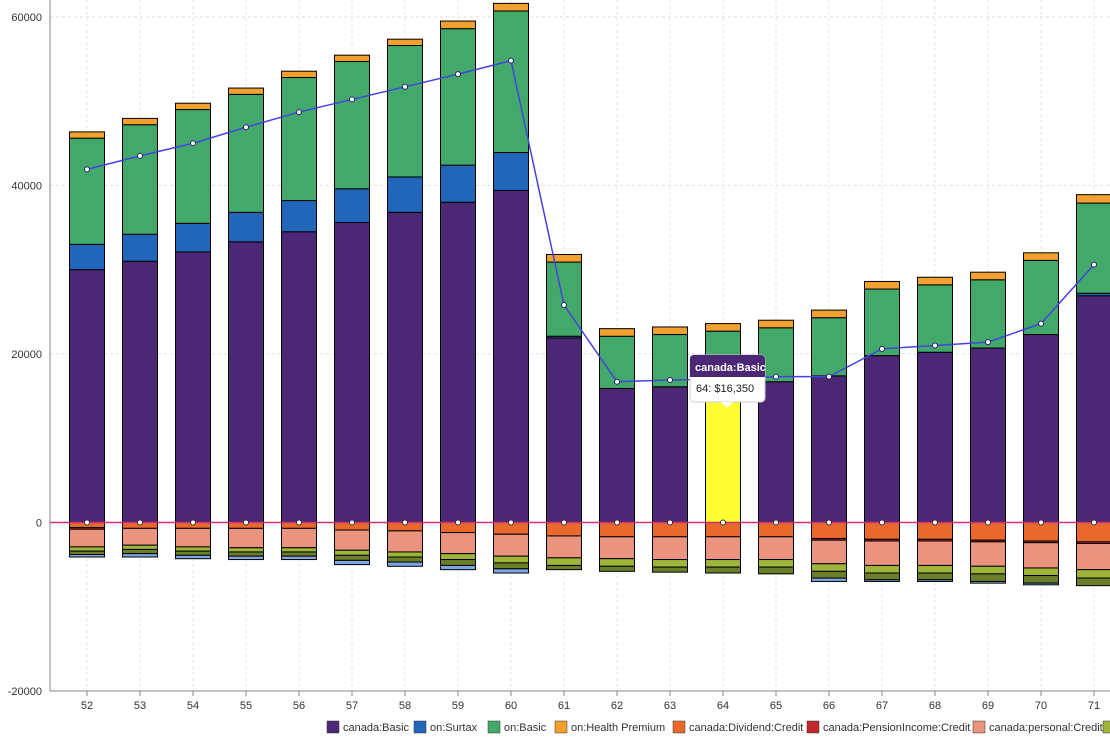 The width and height of the screenshot is (1110, 748). What do you see at coordinates (1046, 728) in the screenshot?
I see `legend-label: canada:personal:Credit` at bounding box center [1046, 728].